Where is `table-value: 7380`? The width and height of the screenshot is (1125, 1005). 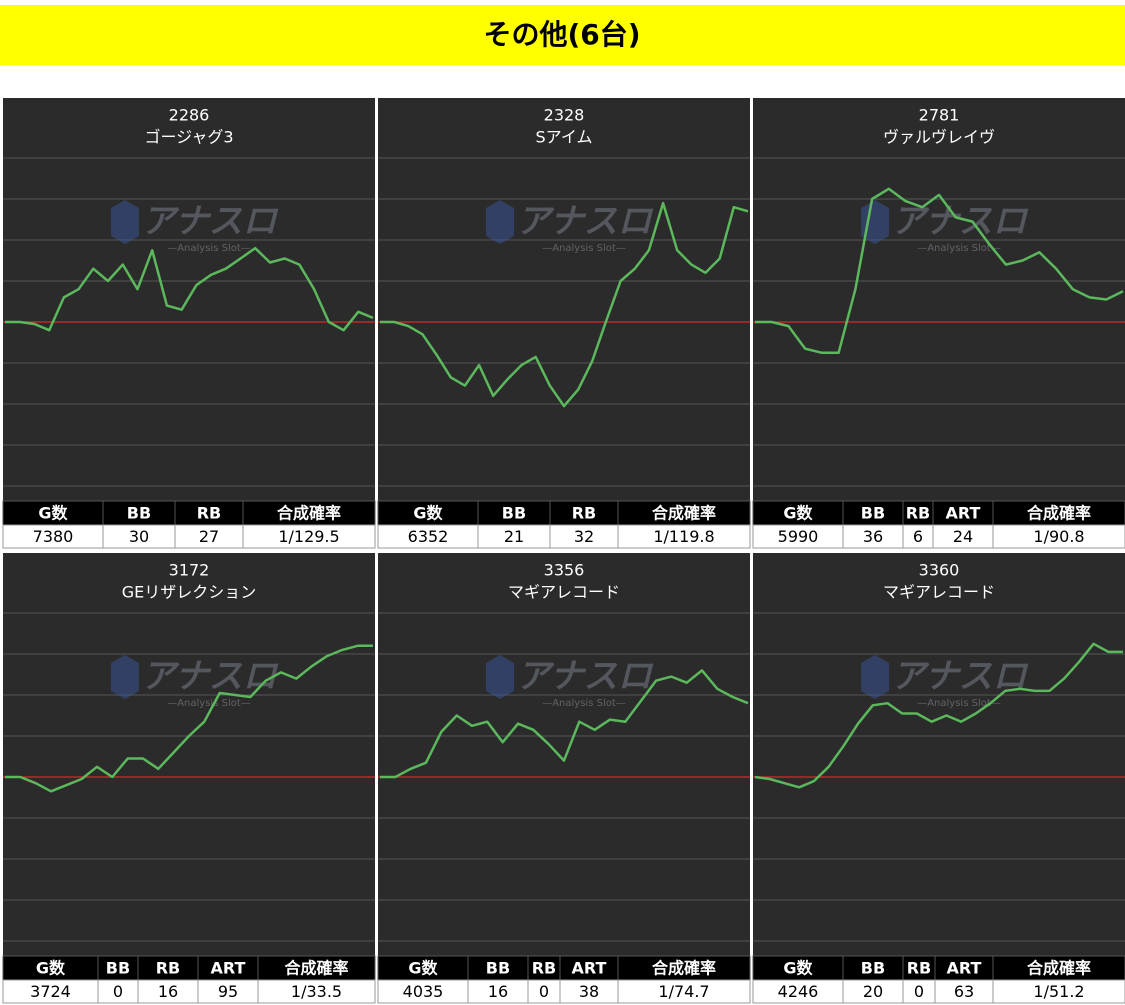
table-value: 7380 is located at coordinates (53, 536).